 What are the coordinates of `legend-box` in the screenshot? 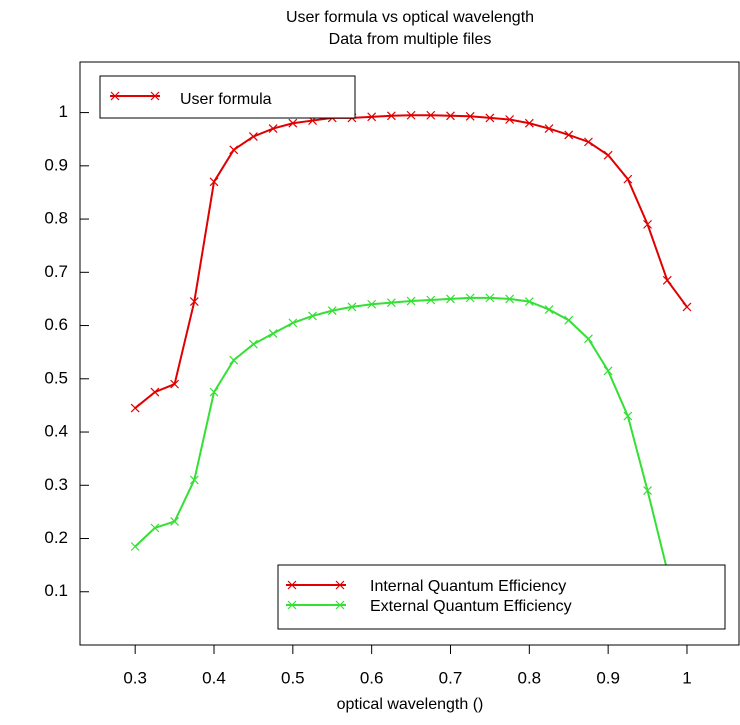 It's located at (501, 597).